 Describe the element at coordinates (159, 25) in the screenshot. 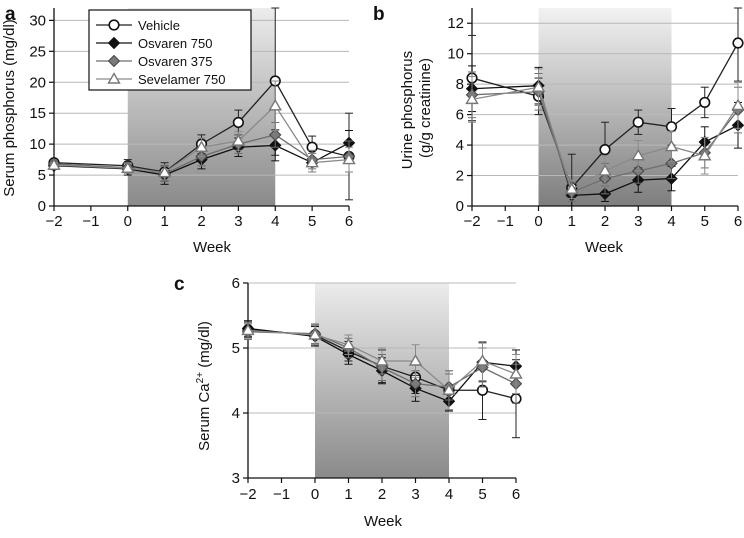

I see `legend-label-0: Vehicle` at that location.